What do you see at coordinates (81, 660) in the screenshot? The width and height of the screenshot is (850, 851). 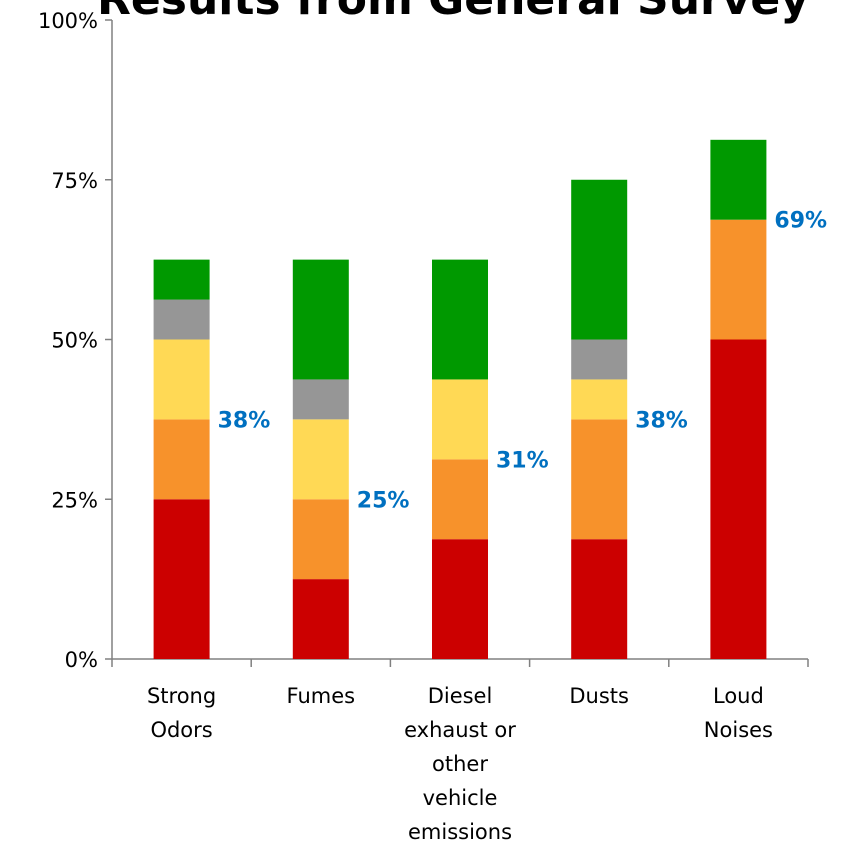 I see `y-tick-label: 0%` at bounding box center [81, 660].